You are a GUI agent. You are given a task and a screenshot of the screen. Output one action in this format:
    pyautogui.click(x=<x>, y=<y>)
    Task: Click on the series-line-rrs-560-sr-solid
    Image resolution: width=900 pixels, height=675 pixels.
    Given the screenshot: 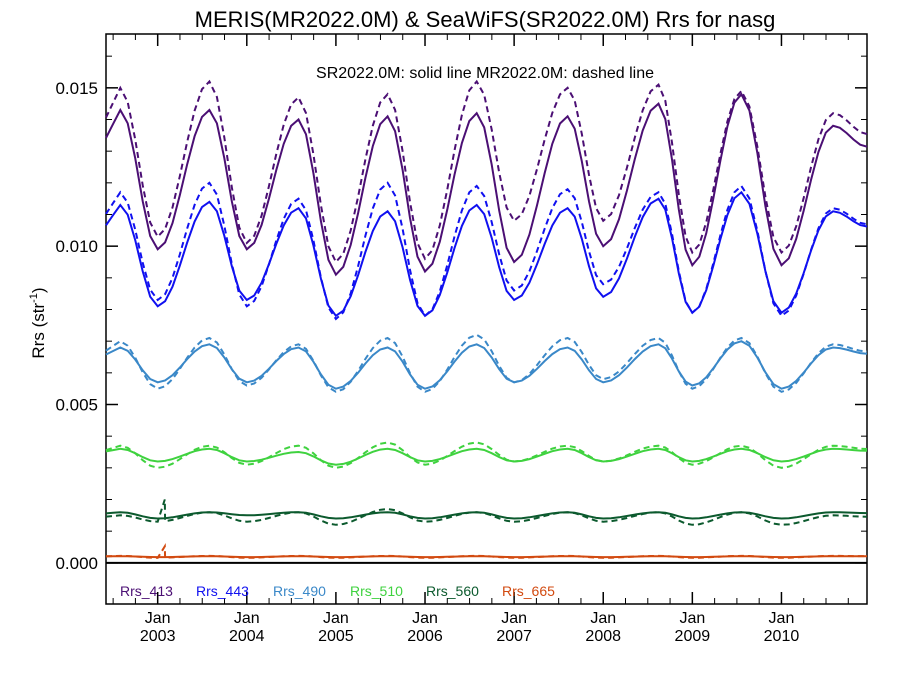 What is the action you would take?
    pyautogui.click(x=486, y=515)
    